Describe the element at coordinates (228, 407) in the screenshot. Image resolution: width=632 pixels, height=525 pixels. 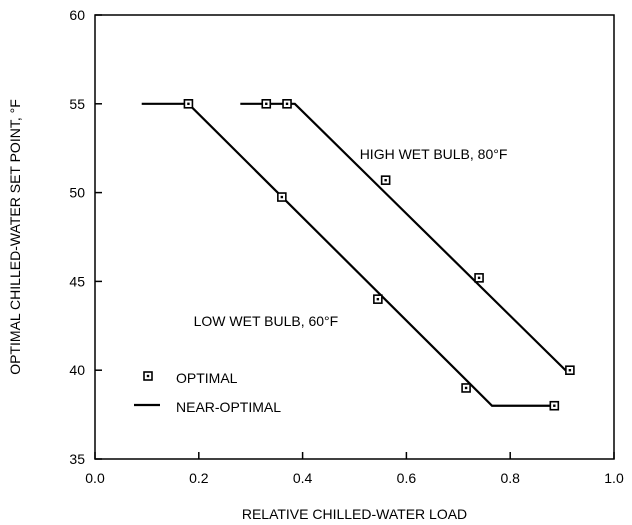
I see `legend-label-near-optimal: NEAR-OPTIMAL` at that location.